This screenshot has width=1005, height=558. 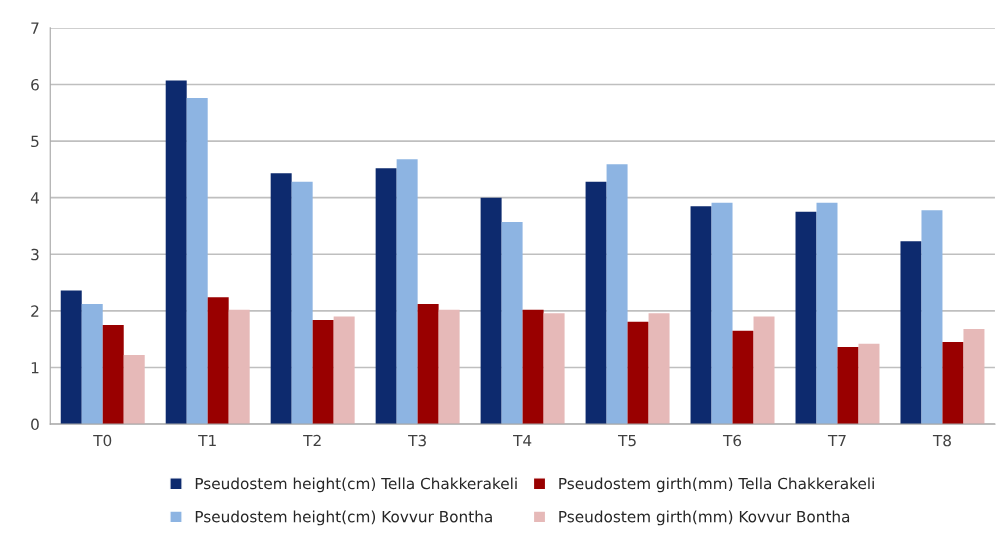 I want to click on x-tick-label: T0, so click(x=102, y=440).